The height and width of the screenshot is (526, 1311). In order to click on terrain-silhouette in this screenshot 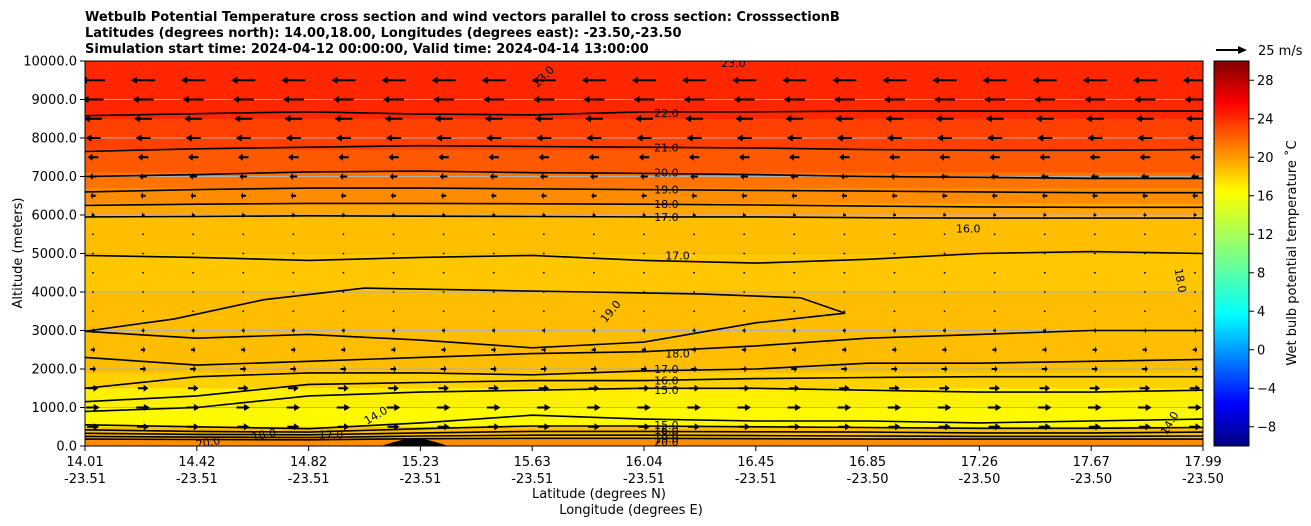, I will do `click(415, 442)`.